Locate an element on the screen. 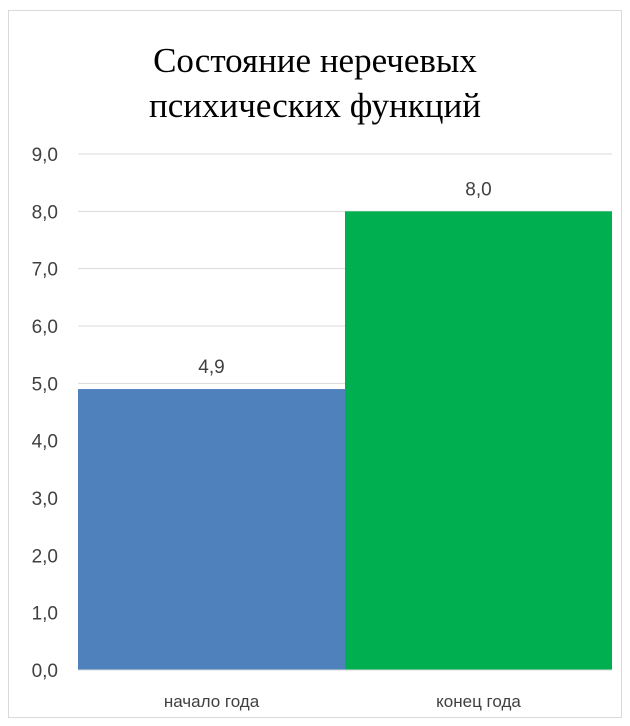 This screenshot has height=726, width=630. y-tick-label: 2,0 is located at coordinates (45, 556).